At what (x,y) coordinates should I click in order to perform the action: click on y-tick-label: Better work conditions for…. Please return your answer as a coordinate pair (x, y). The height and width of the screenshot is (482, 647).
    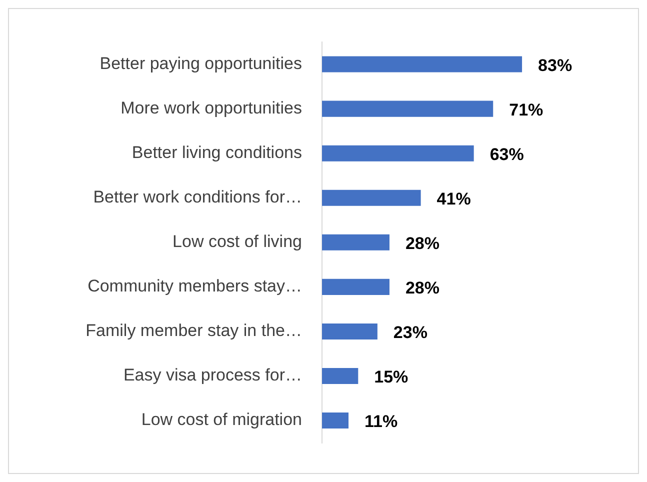
    Looking at the image, I should click on (197, 197).